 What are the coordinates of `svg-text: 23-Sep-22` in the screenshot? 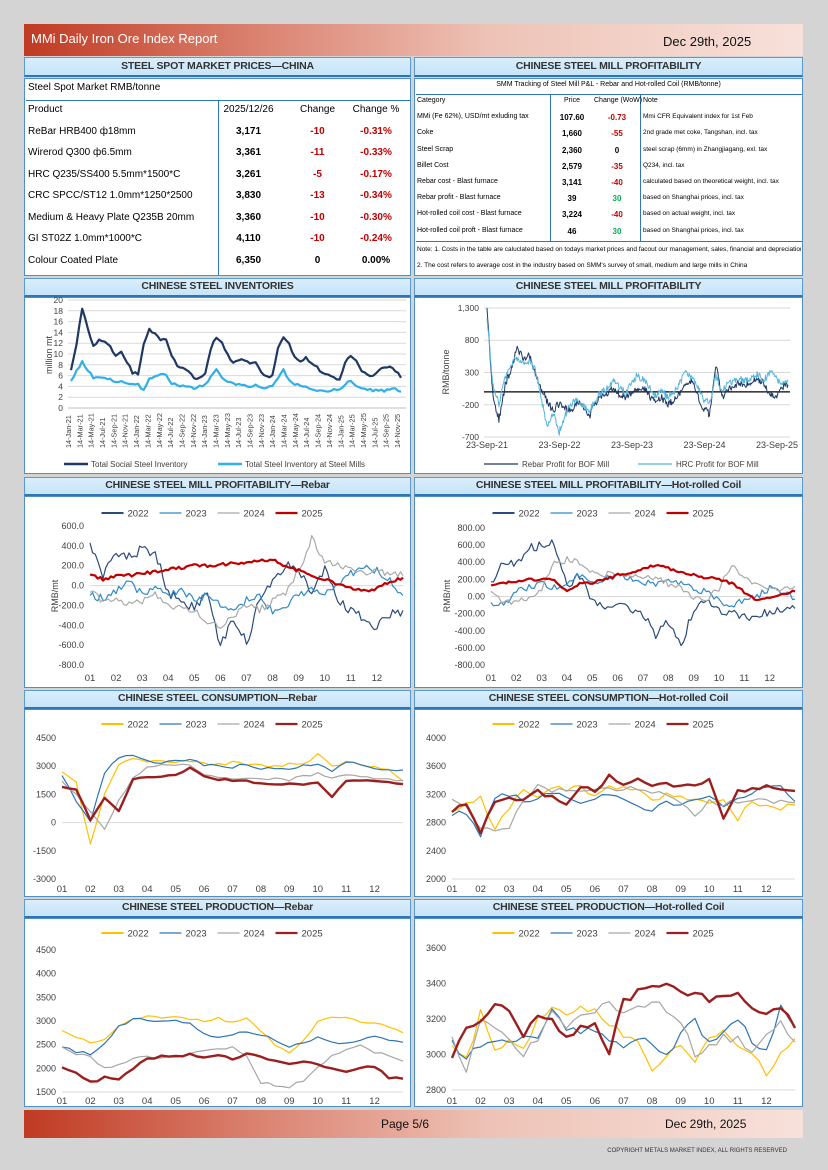 It's located at (559, 445).